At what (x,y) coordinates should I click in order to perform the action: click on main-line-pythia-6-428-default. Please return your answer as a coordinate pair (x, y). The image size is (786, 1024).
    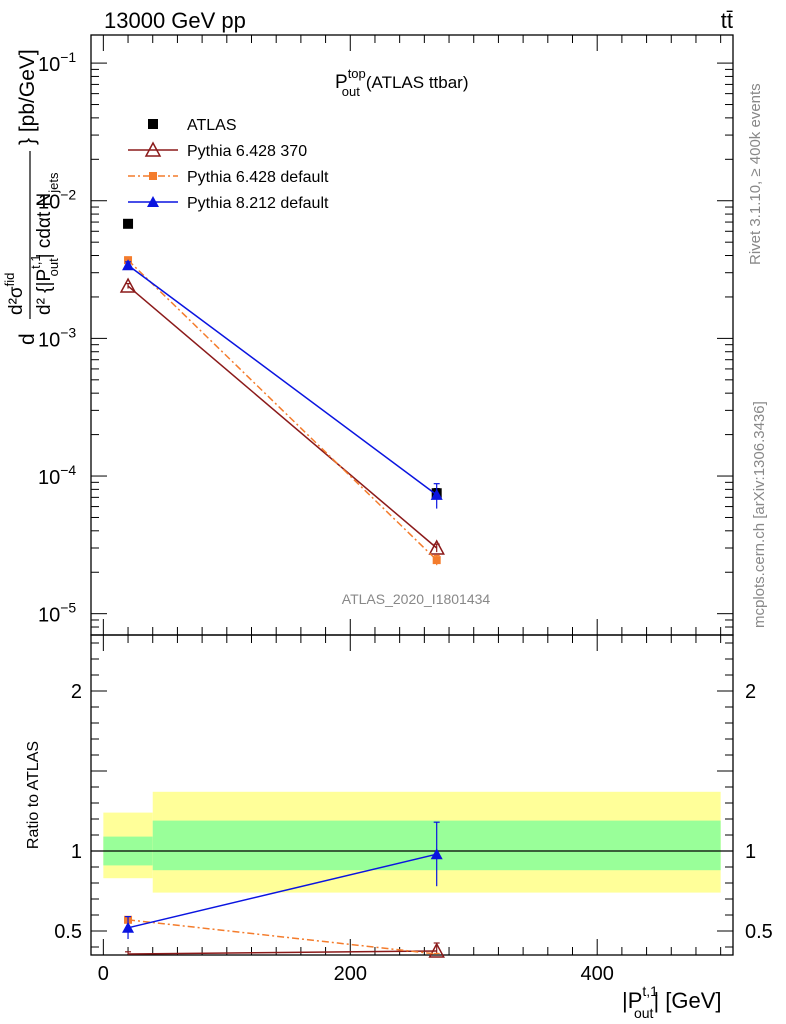
    Looking at the image, I should click on (282, 410).